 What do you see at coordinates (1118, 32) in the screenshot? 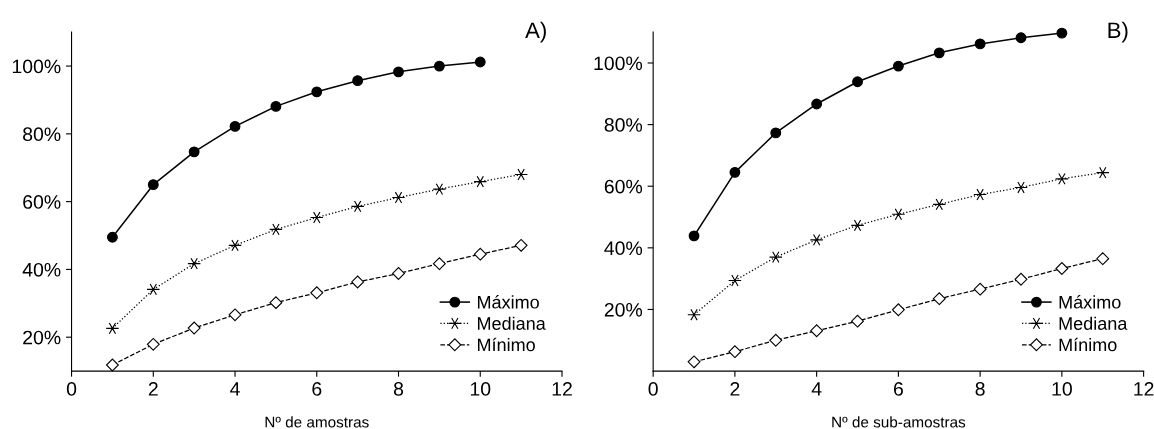
I see `annotation: B)` at bounding box center [1118, 32].